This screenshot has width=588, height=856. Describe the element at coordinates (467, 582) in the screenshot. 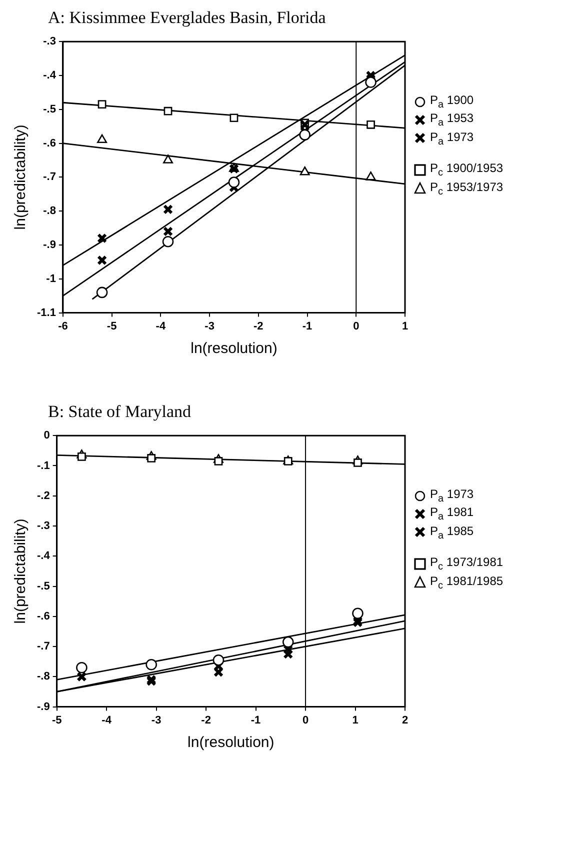

I see `legend-label: P$_{c}$ 1981/1985` at that location.